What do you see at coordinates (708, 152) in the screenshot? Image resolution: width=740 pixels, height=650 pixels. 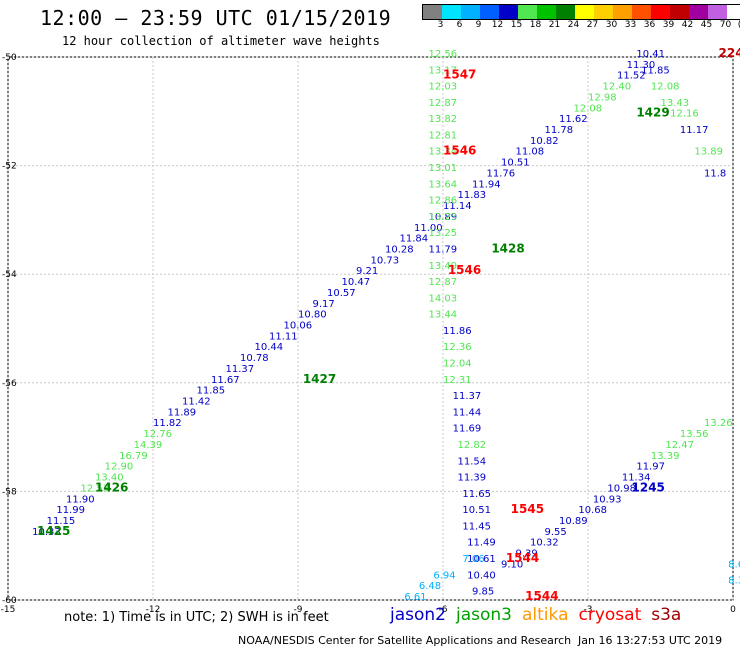 I see `wave-height-point: 13.89` at bounding box center [708, 152].